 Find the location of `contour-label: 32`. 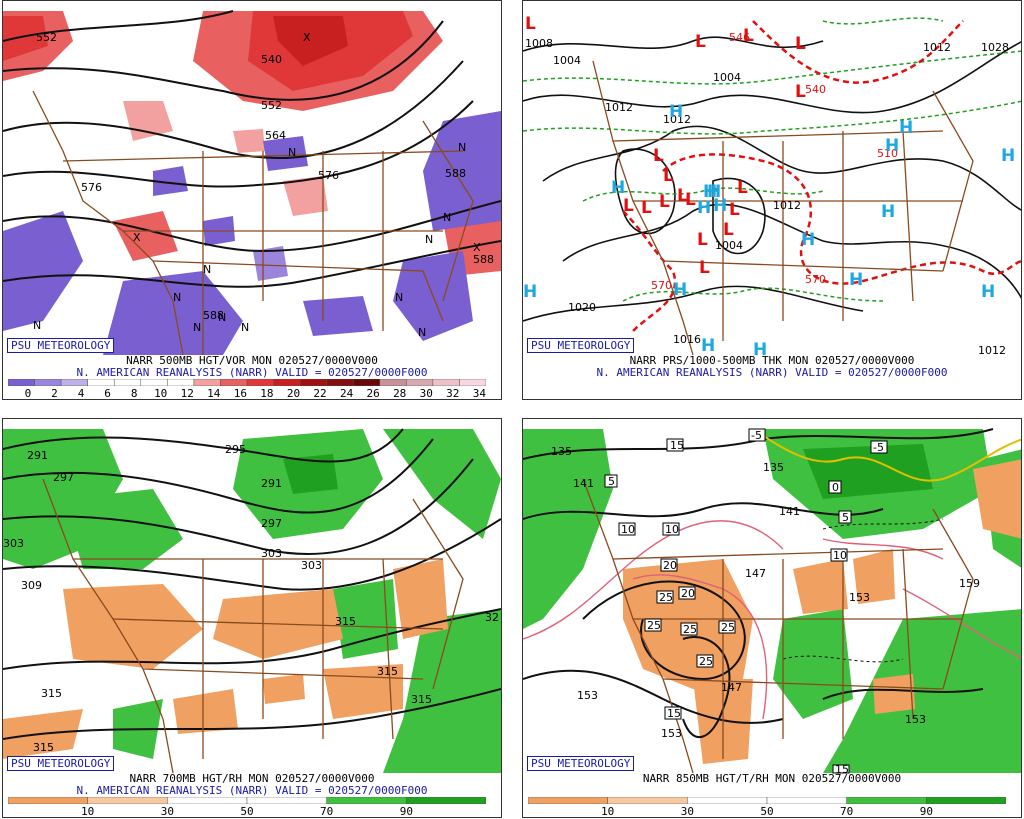

contour-label: 32 is located at coordinates (492, 617).